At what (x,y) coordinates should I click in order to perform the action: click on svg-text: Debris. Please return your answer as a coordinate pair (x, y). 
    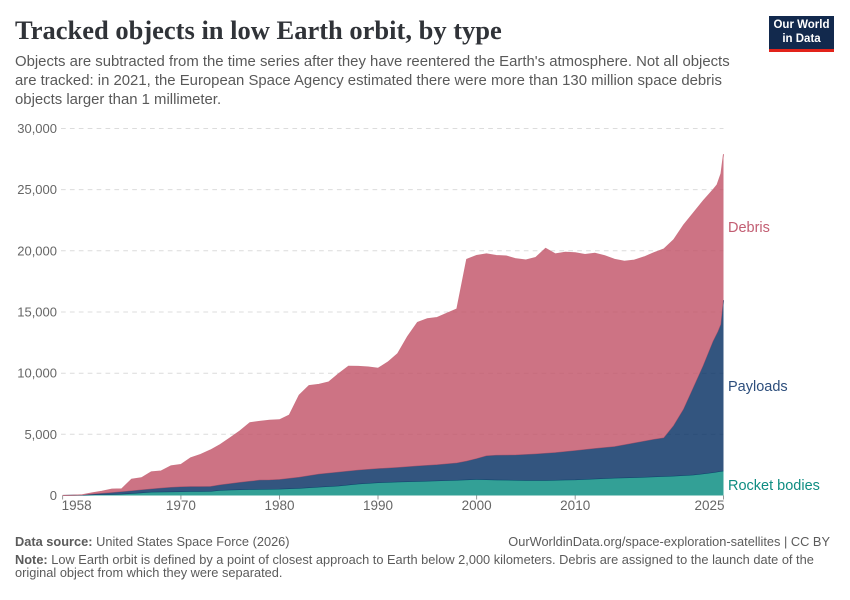
    Looking at the image, I should click on (749, 228).